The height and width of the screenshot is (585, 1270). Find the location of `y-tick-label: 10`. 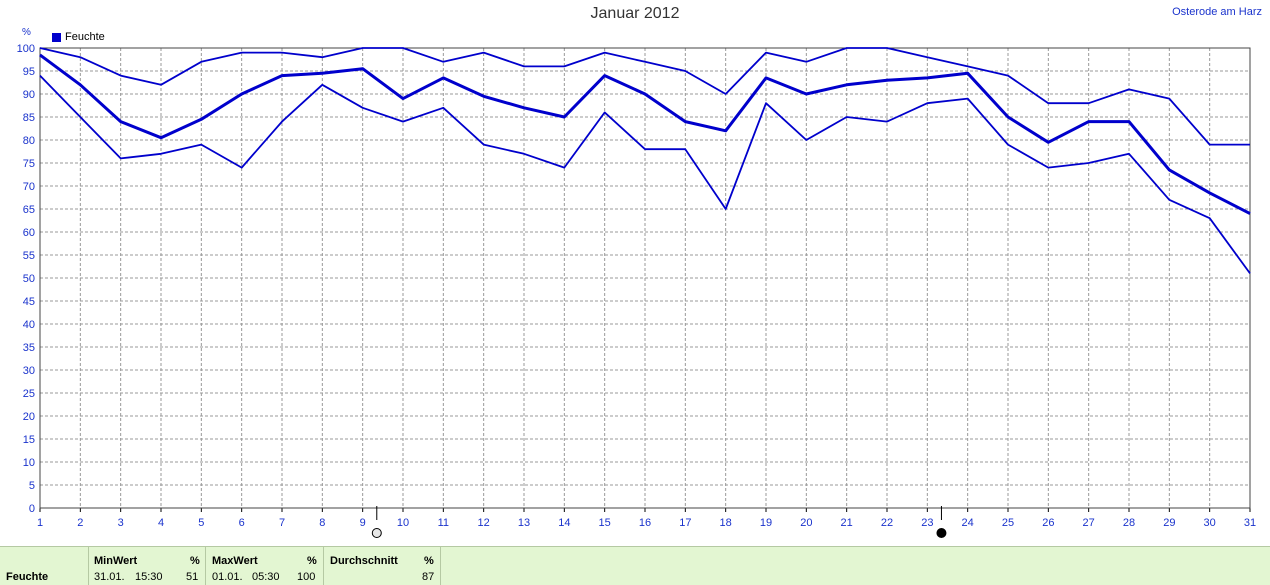

y-tick-label: 10 is located at coordinates (29, 463).